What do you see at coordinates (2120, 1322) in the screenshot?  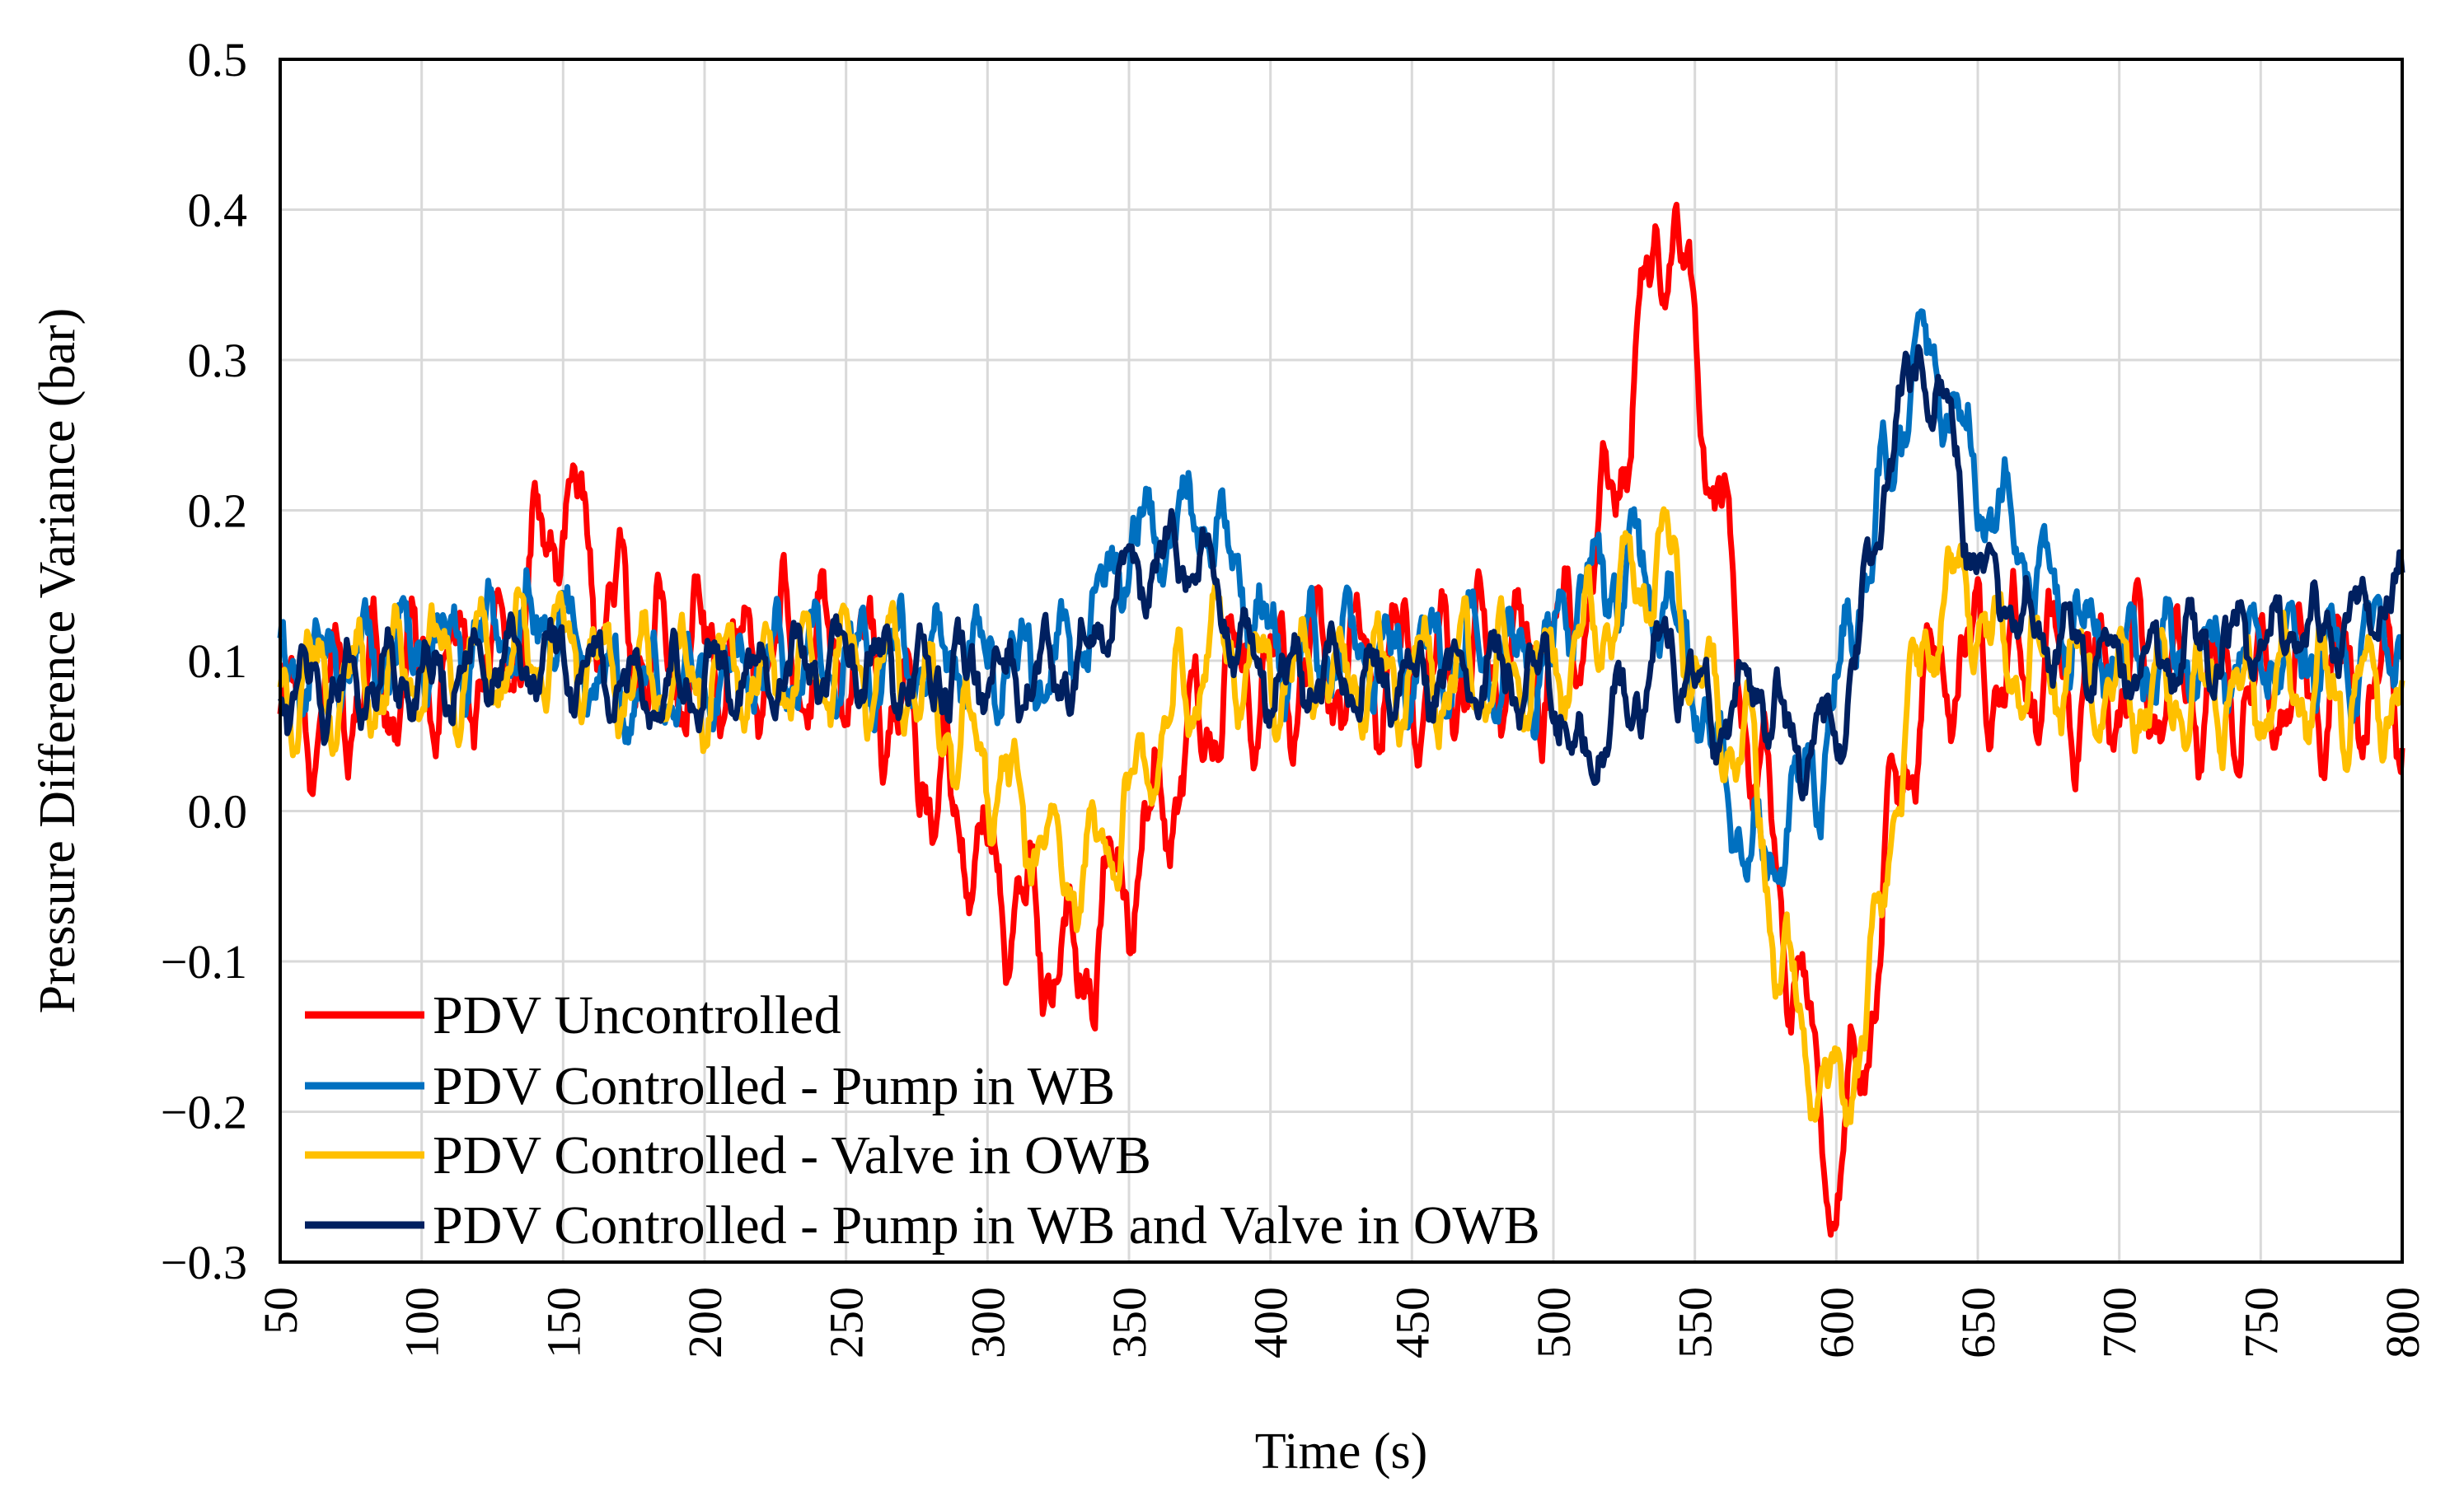 I see `x-tick-label: 700` at bounding box center [2120, 1322].